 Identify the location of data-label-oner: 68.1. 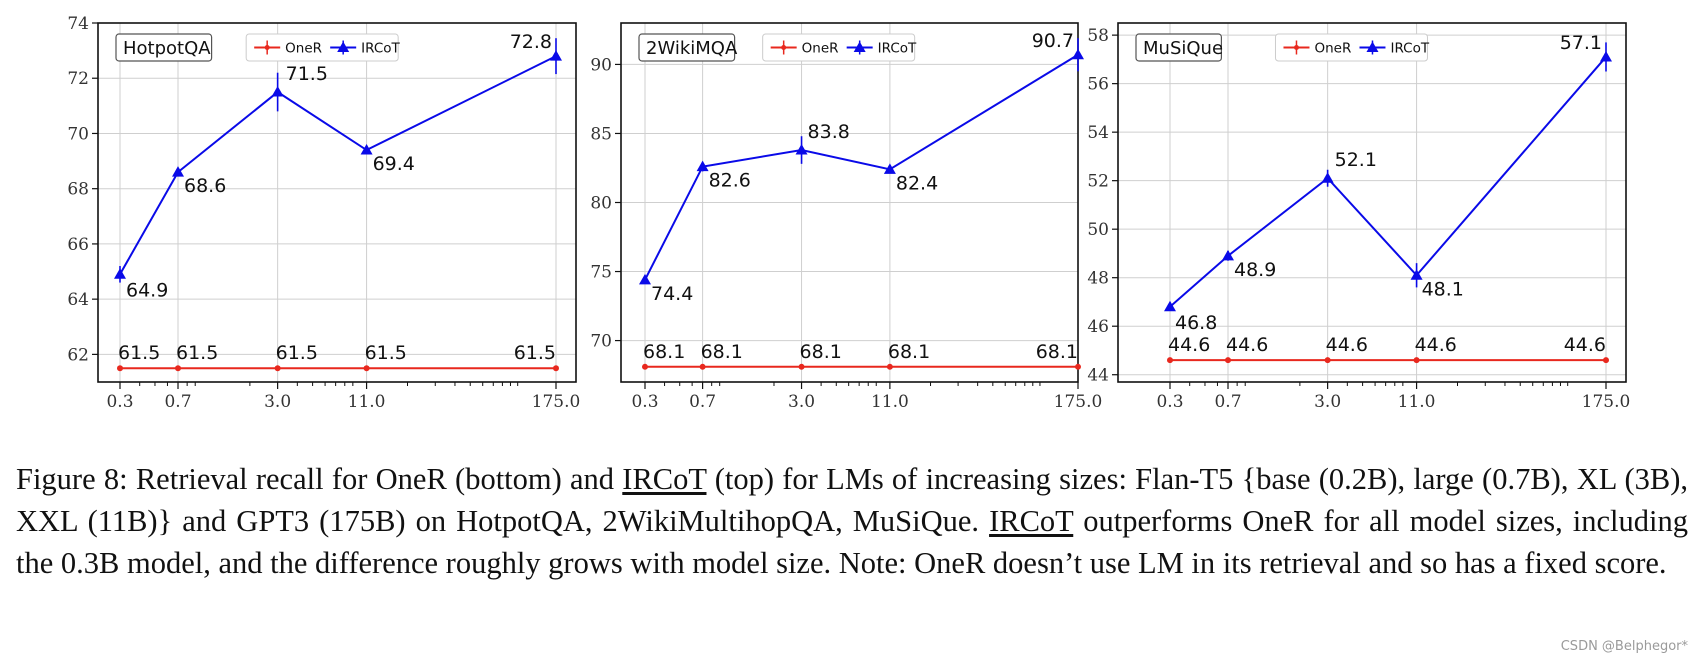
(722, 352).